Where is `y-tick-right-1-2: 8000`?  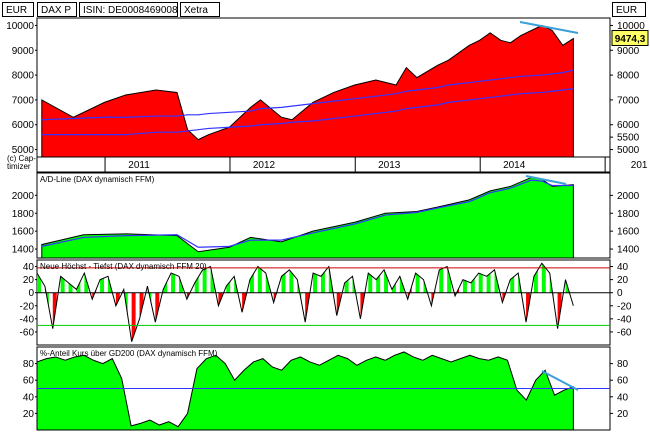
y-tick-right-1-2: 8000 is located at coordinates (628, 76).